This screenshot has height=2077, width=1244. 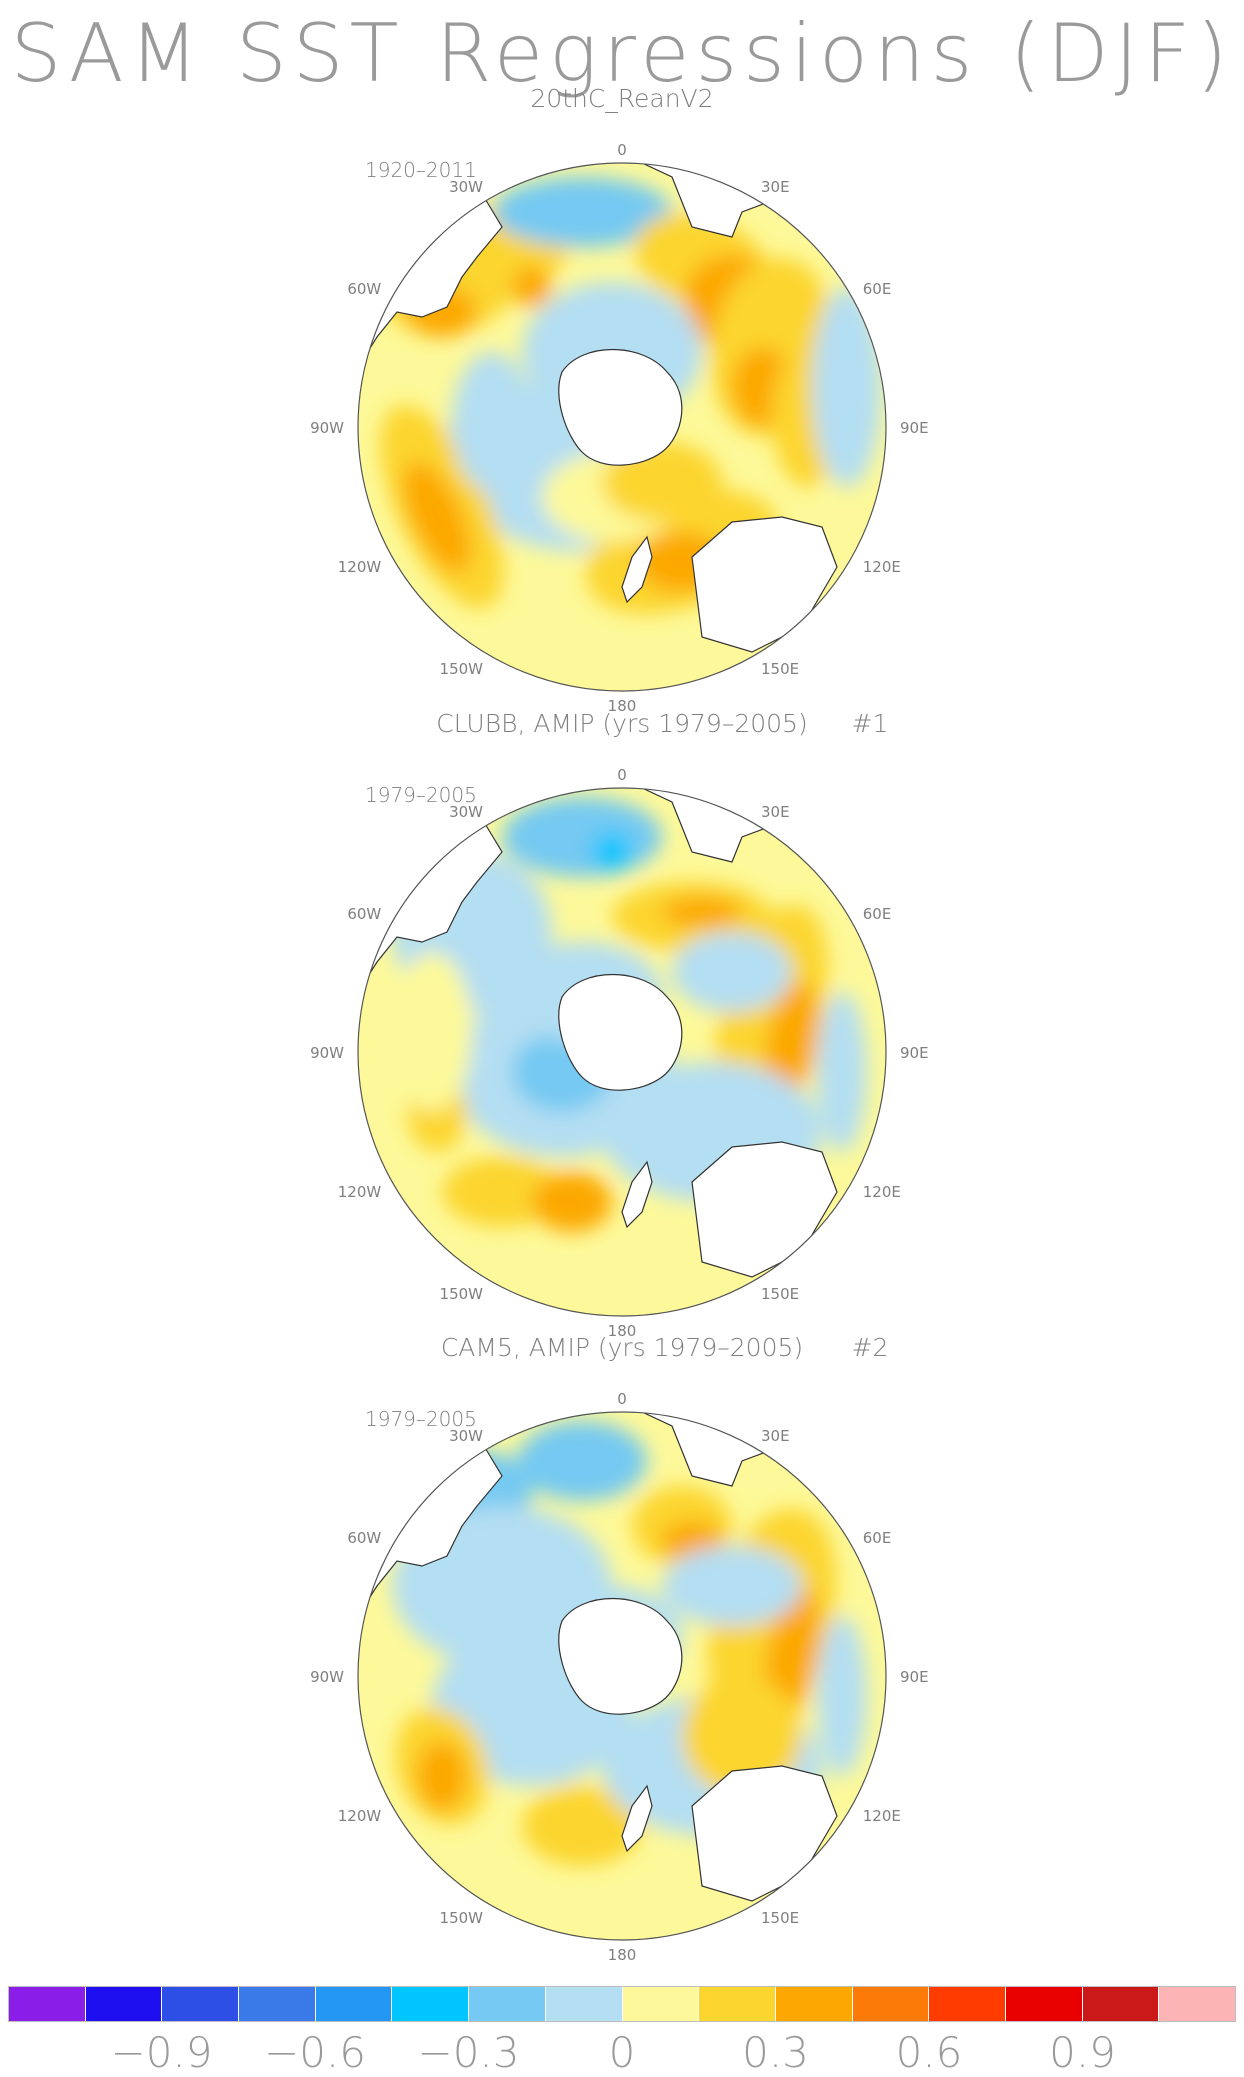 What do you see at coordinates (870, 1347) in the screenshot?
I see `panel-number: #2` at bounding box center [870, 1347].